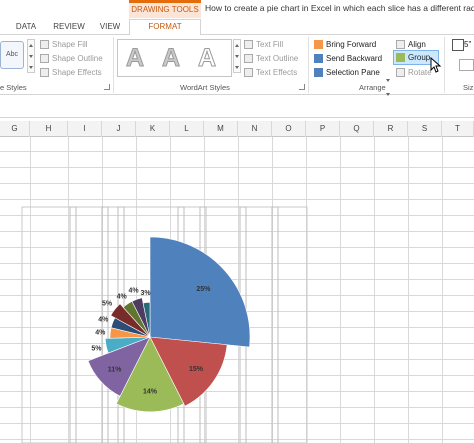 This screenshot has width=474, height=443. Describe the element at coordinates (351, 44) in the screenshot. I see `bring-forward-label: Bring Forward` at that location.